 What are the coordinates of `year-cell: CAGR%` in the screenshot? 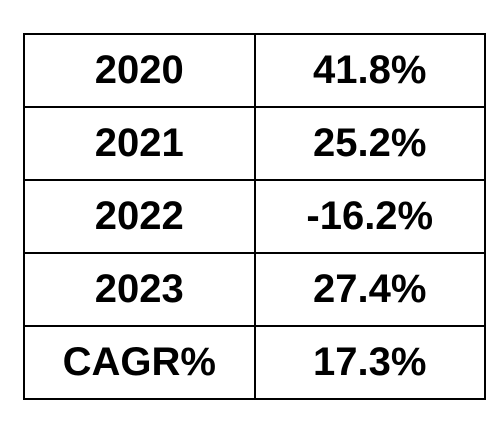 It's located at (139, 362).